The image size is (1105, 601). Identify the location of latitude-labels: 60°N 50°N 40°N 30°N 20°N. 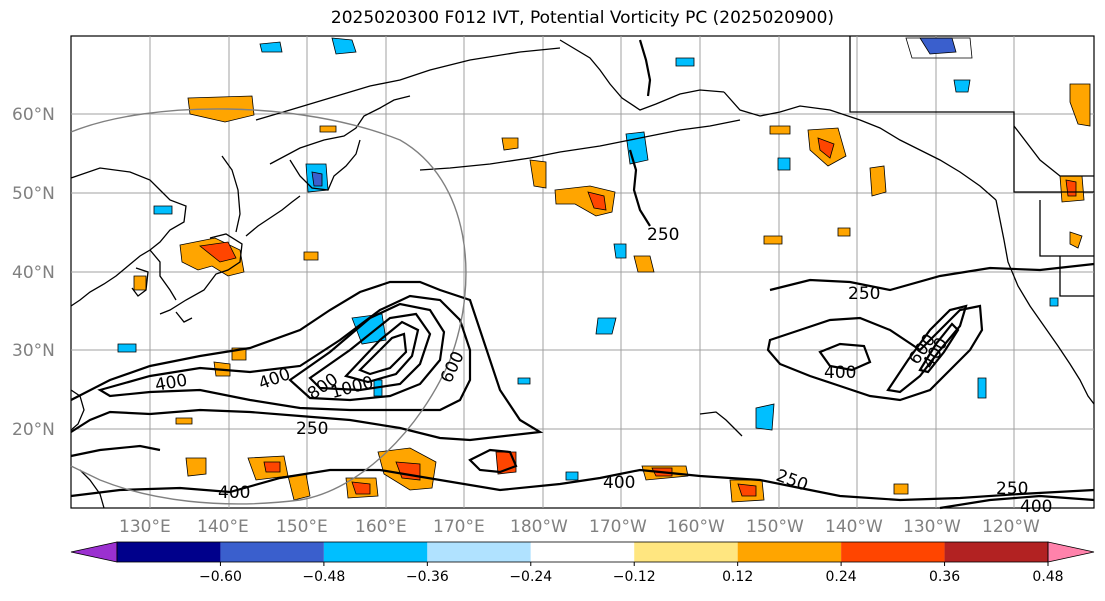
(33, 272).